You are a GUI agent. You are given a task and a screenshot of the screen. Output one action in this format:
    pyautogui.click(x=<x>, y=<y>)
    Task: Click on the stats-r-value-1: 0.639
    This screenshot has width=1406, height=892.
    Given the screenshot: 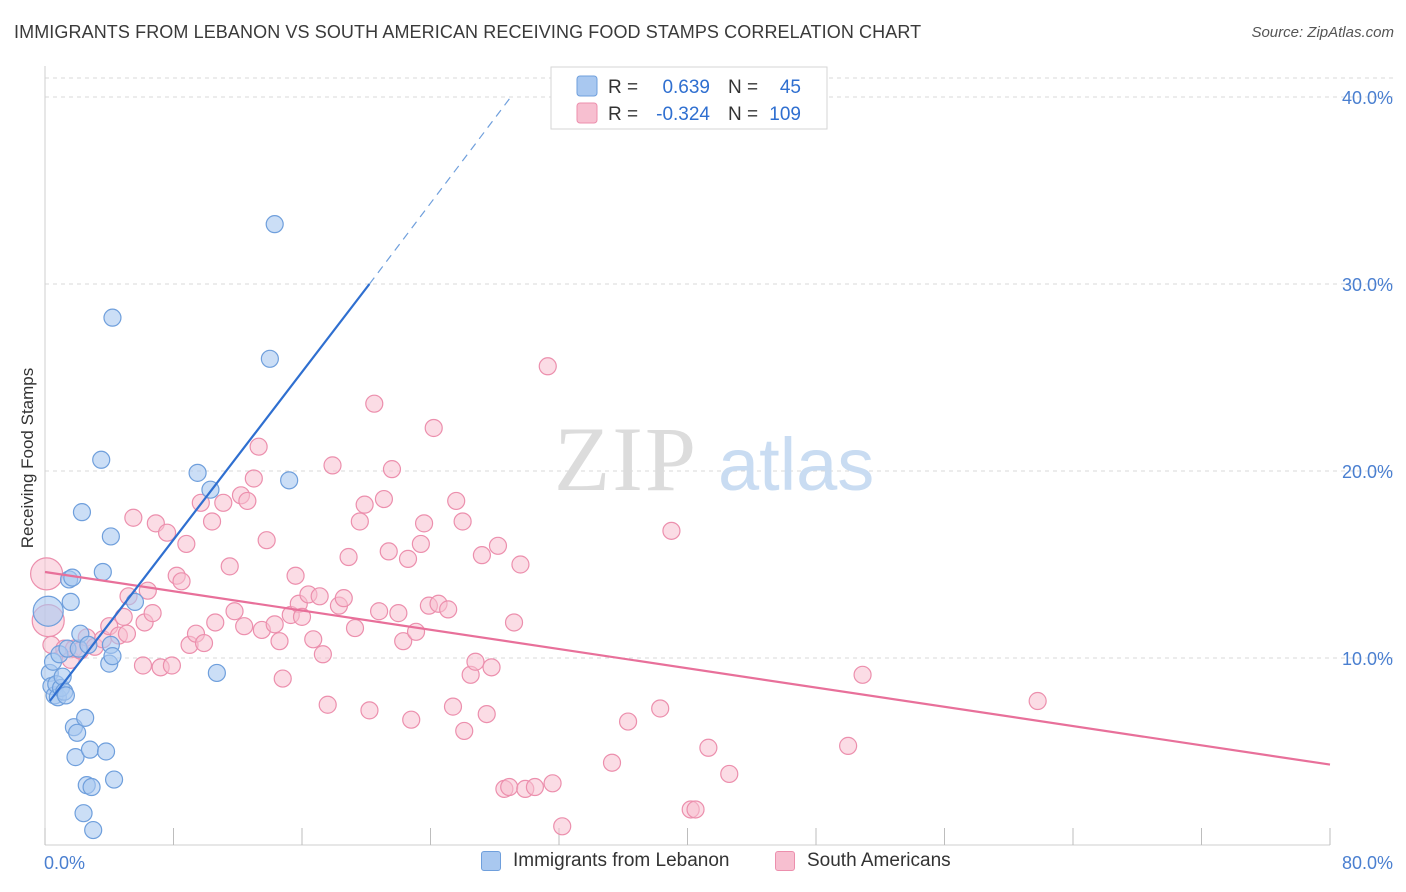 What is the action you would take?
    pyautogui.click(x=686, y=87)
    